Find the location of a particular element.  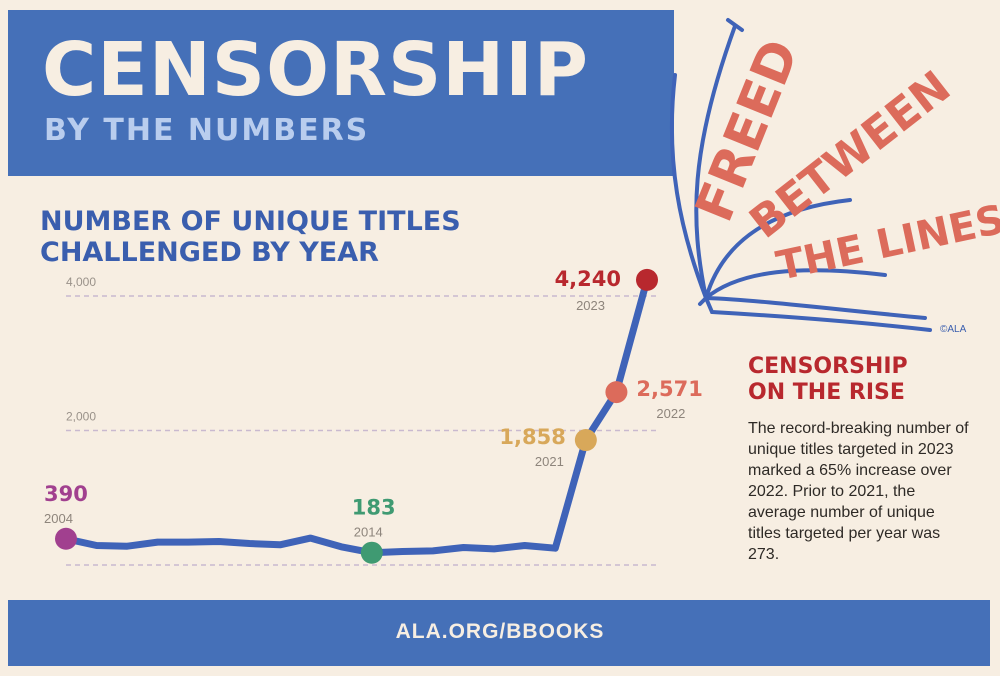

highlight-point-2023 is located at coordinates (647, 279).